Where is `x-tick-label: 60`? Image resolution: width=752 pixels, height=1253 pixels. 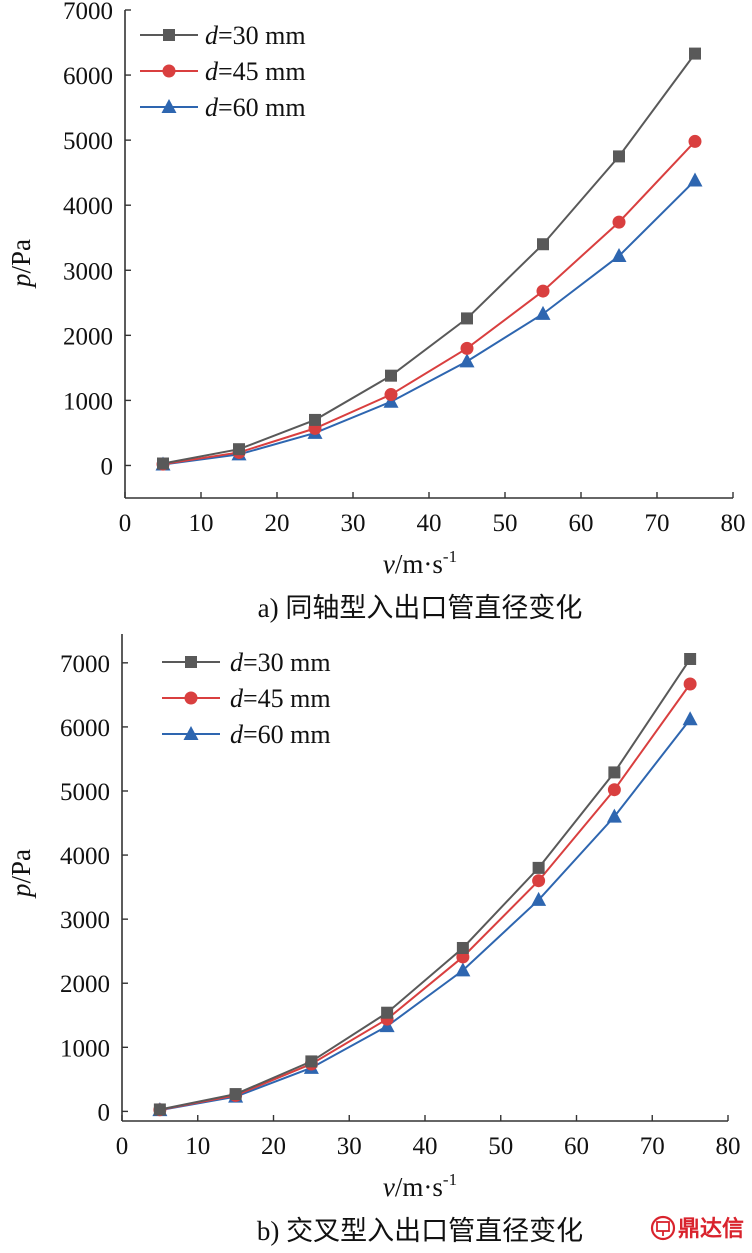
x-tick-label: 60 is located at coordinates (576, 1146).